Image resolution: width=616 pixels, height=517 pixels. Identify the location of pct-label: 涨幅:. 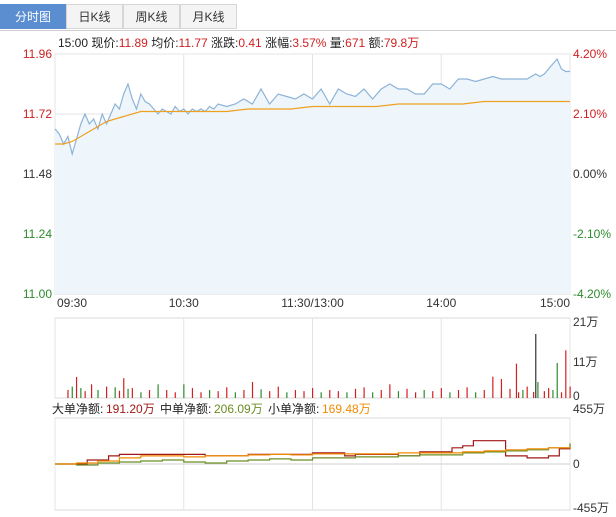
(279, 43).